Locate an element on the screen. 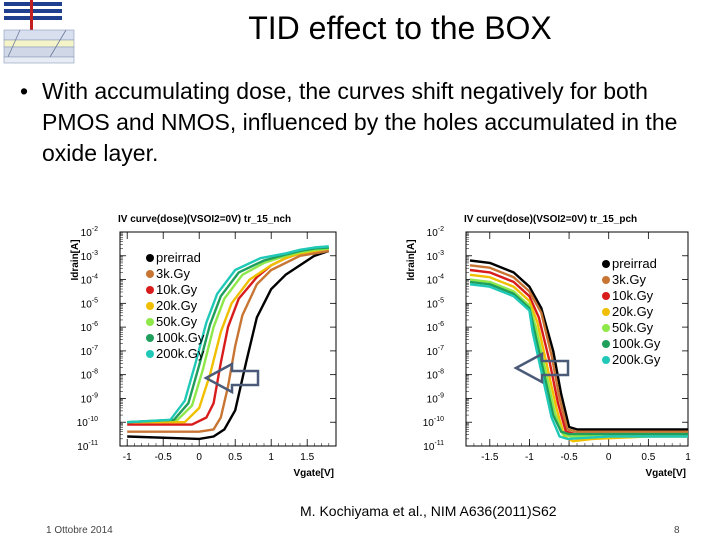 Image resolution: width=720 pixels, height=540 pixels. page-number: 8 is located at coordinates (677, 530).